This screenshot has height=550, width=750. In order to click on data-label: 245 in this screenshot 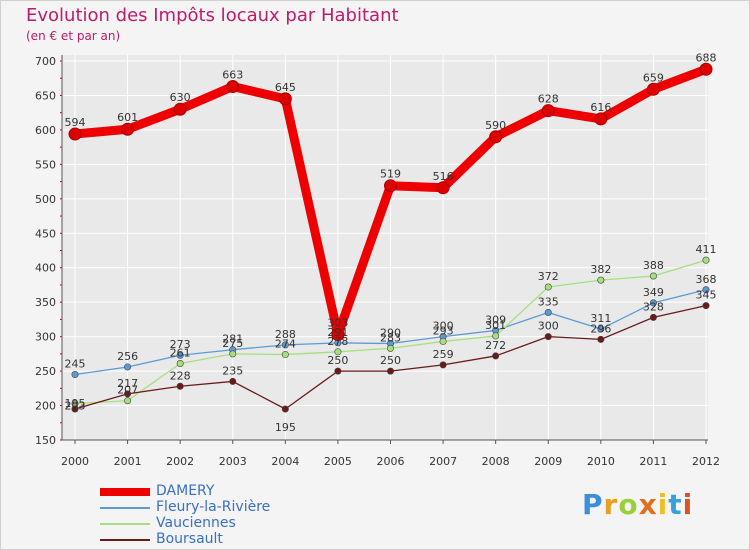, I will do `click(75, 364)`.